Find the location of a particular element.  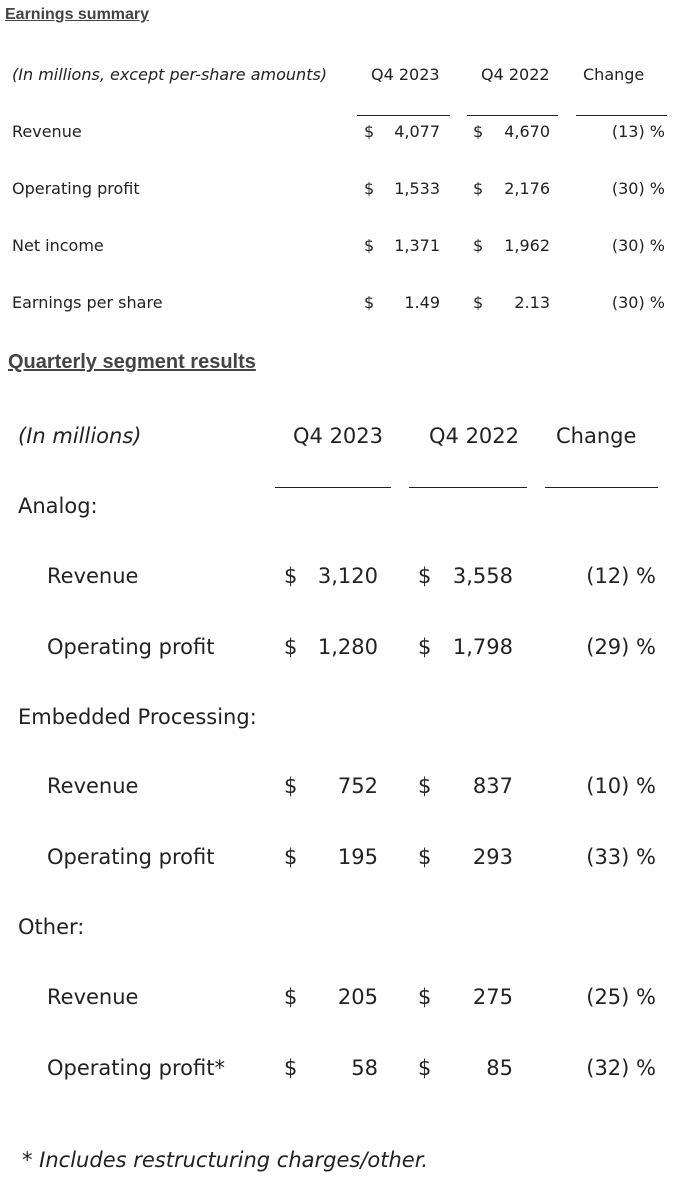

segment-group-name: Analog: is located at coordinates (58, 506).